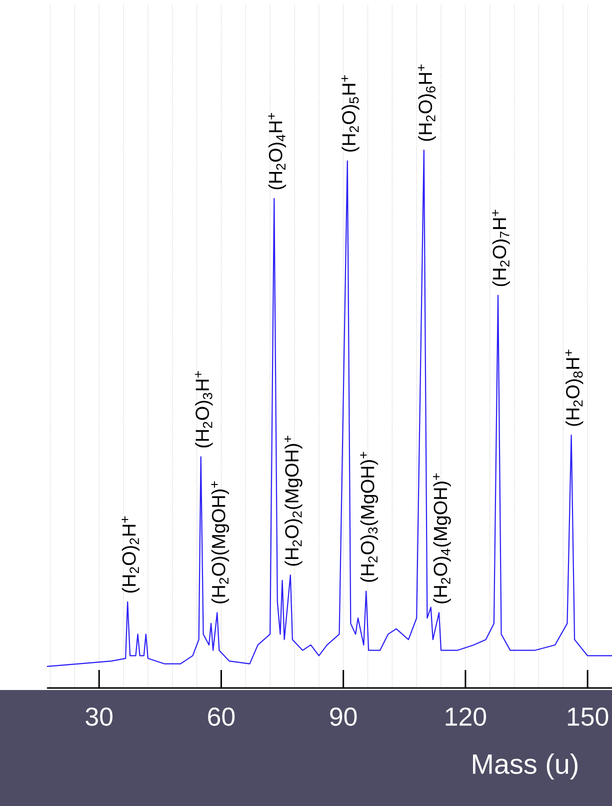 This screenshot has height=806, width=612. What do you see at coordinates (343, 717) in the screenshot?
I see `x-tick-label: 90` at bounding box center [343, 717].